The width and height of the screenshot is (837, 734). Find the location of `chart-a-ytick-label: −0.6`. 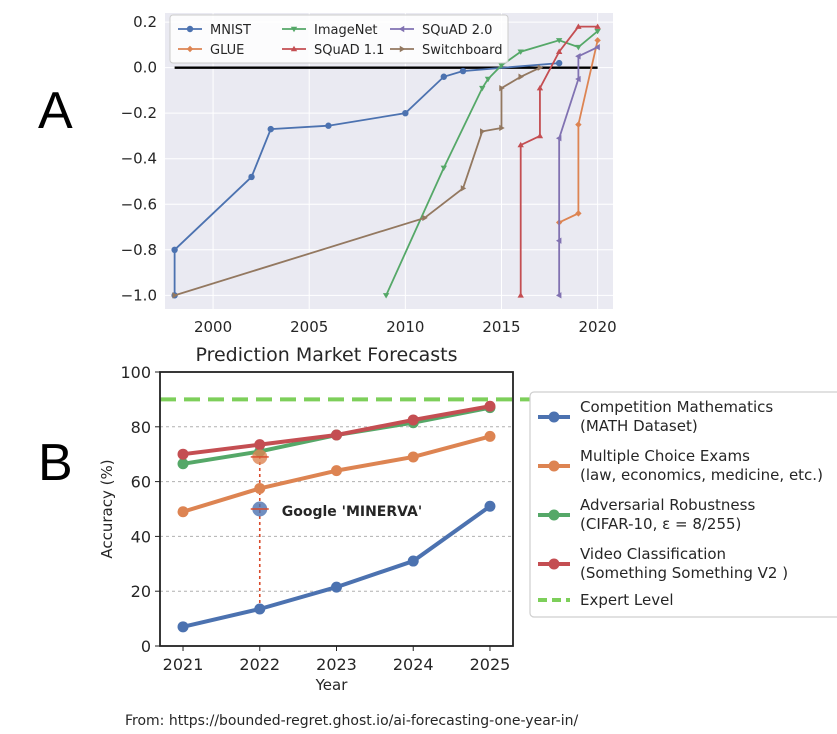

chart-a-ytick-label: −0.6 is located at coordinates (139, 204).